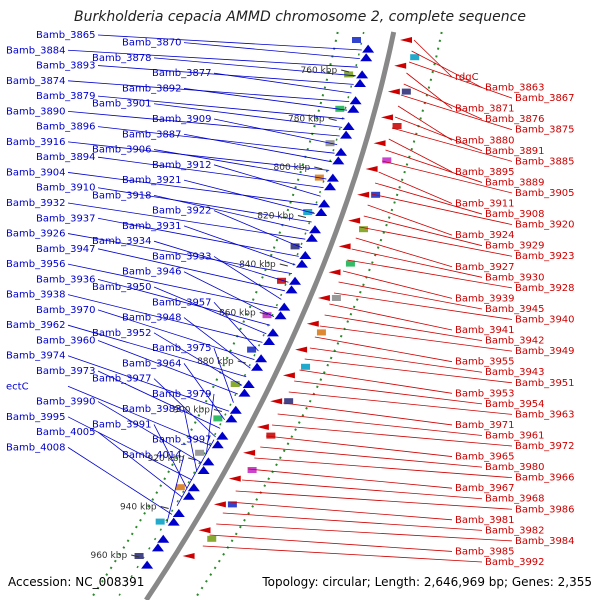 This screenshot has width=600, height=600. What do you see at coordinates (17, 386) in the screenshot?
I see `gene-label-forward: ectC` at bounding box center [17, 386].